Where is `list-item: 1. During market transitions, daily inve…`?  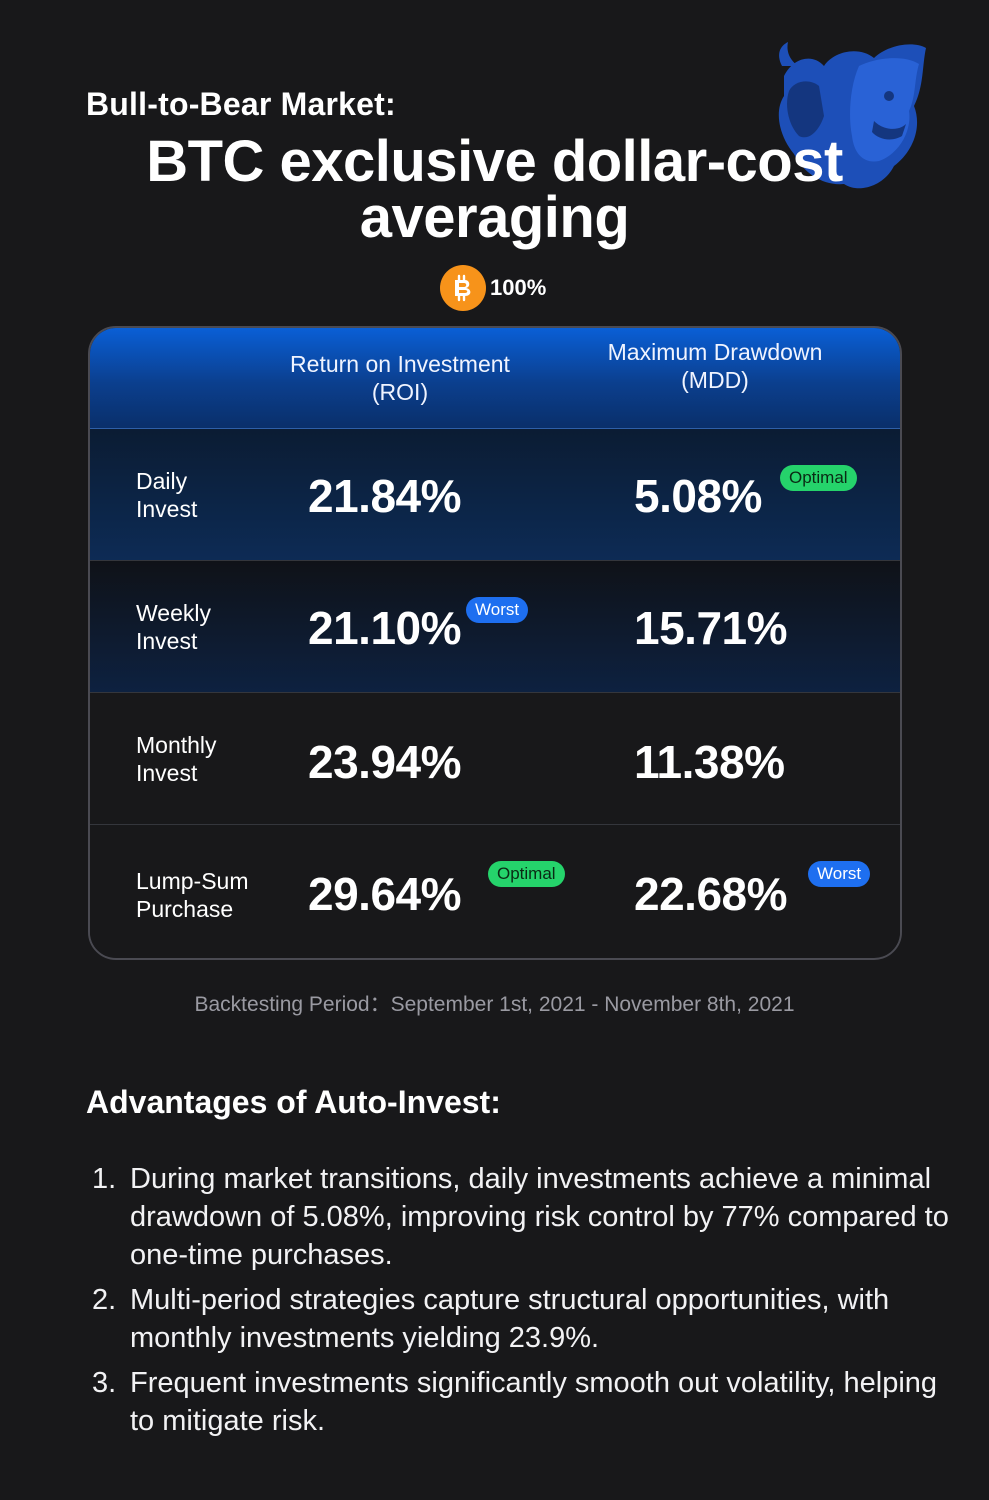
list-item: 1. During market transitions, daily inve… is located at coordinates (522, 1217).